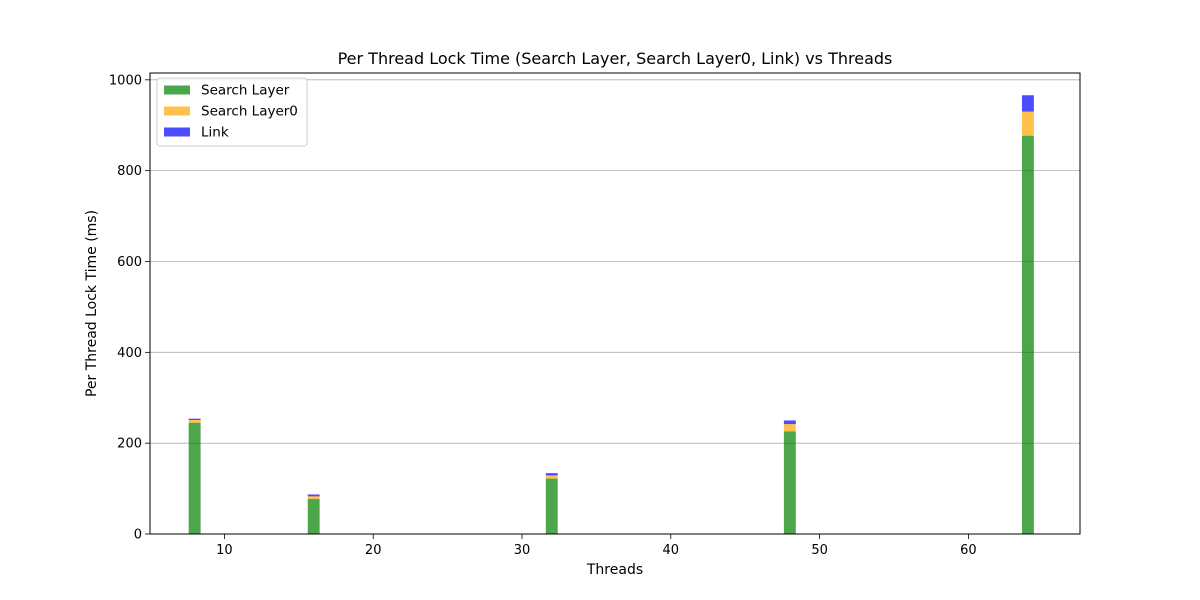 Image resolution: width=1200 pixels, height=600 pixels. I want to click on x-axis-label: Threads, so click(614, 570).